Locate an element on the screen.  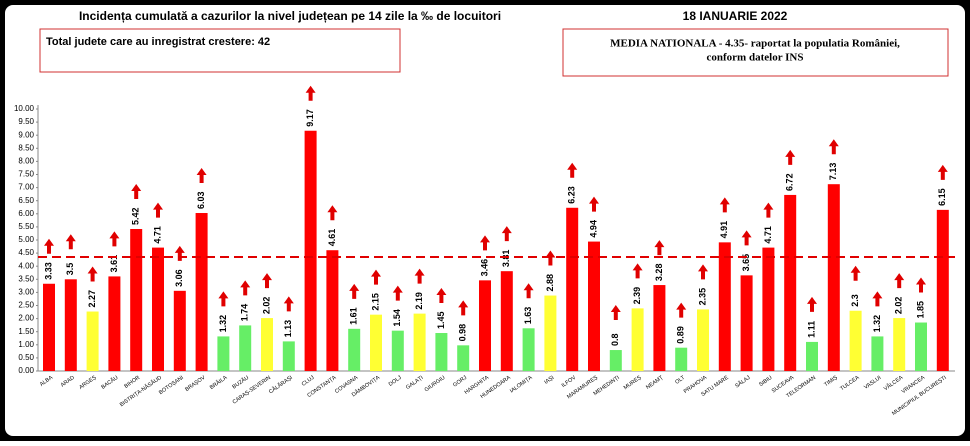
value-label: 2.19 is located at coordinates (419, 301).